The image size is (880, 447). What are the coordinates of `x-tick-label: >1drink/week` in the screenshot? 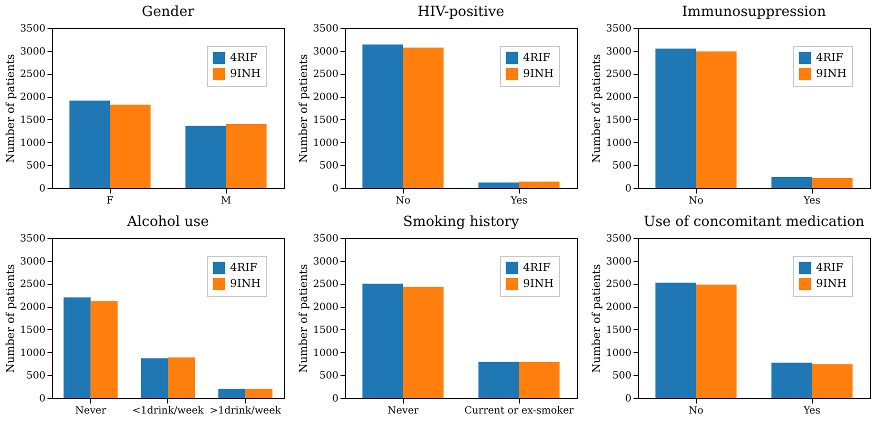 It's located at (246, 411).